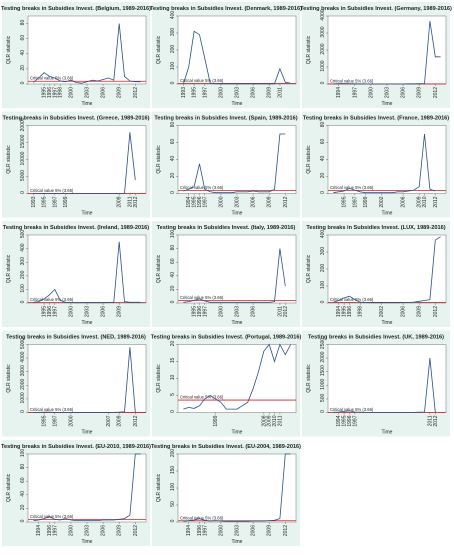 Image resolution: width=454 pixels, height=555 pixels. I want to click on x-tick-label: 2008, so click(264, 420).